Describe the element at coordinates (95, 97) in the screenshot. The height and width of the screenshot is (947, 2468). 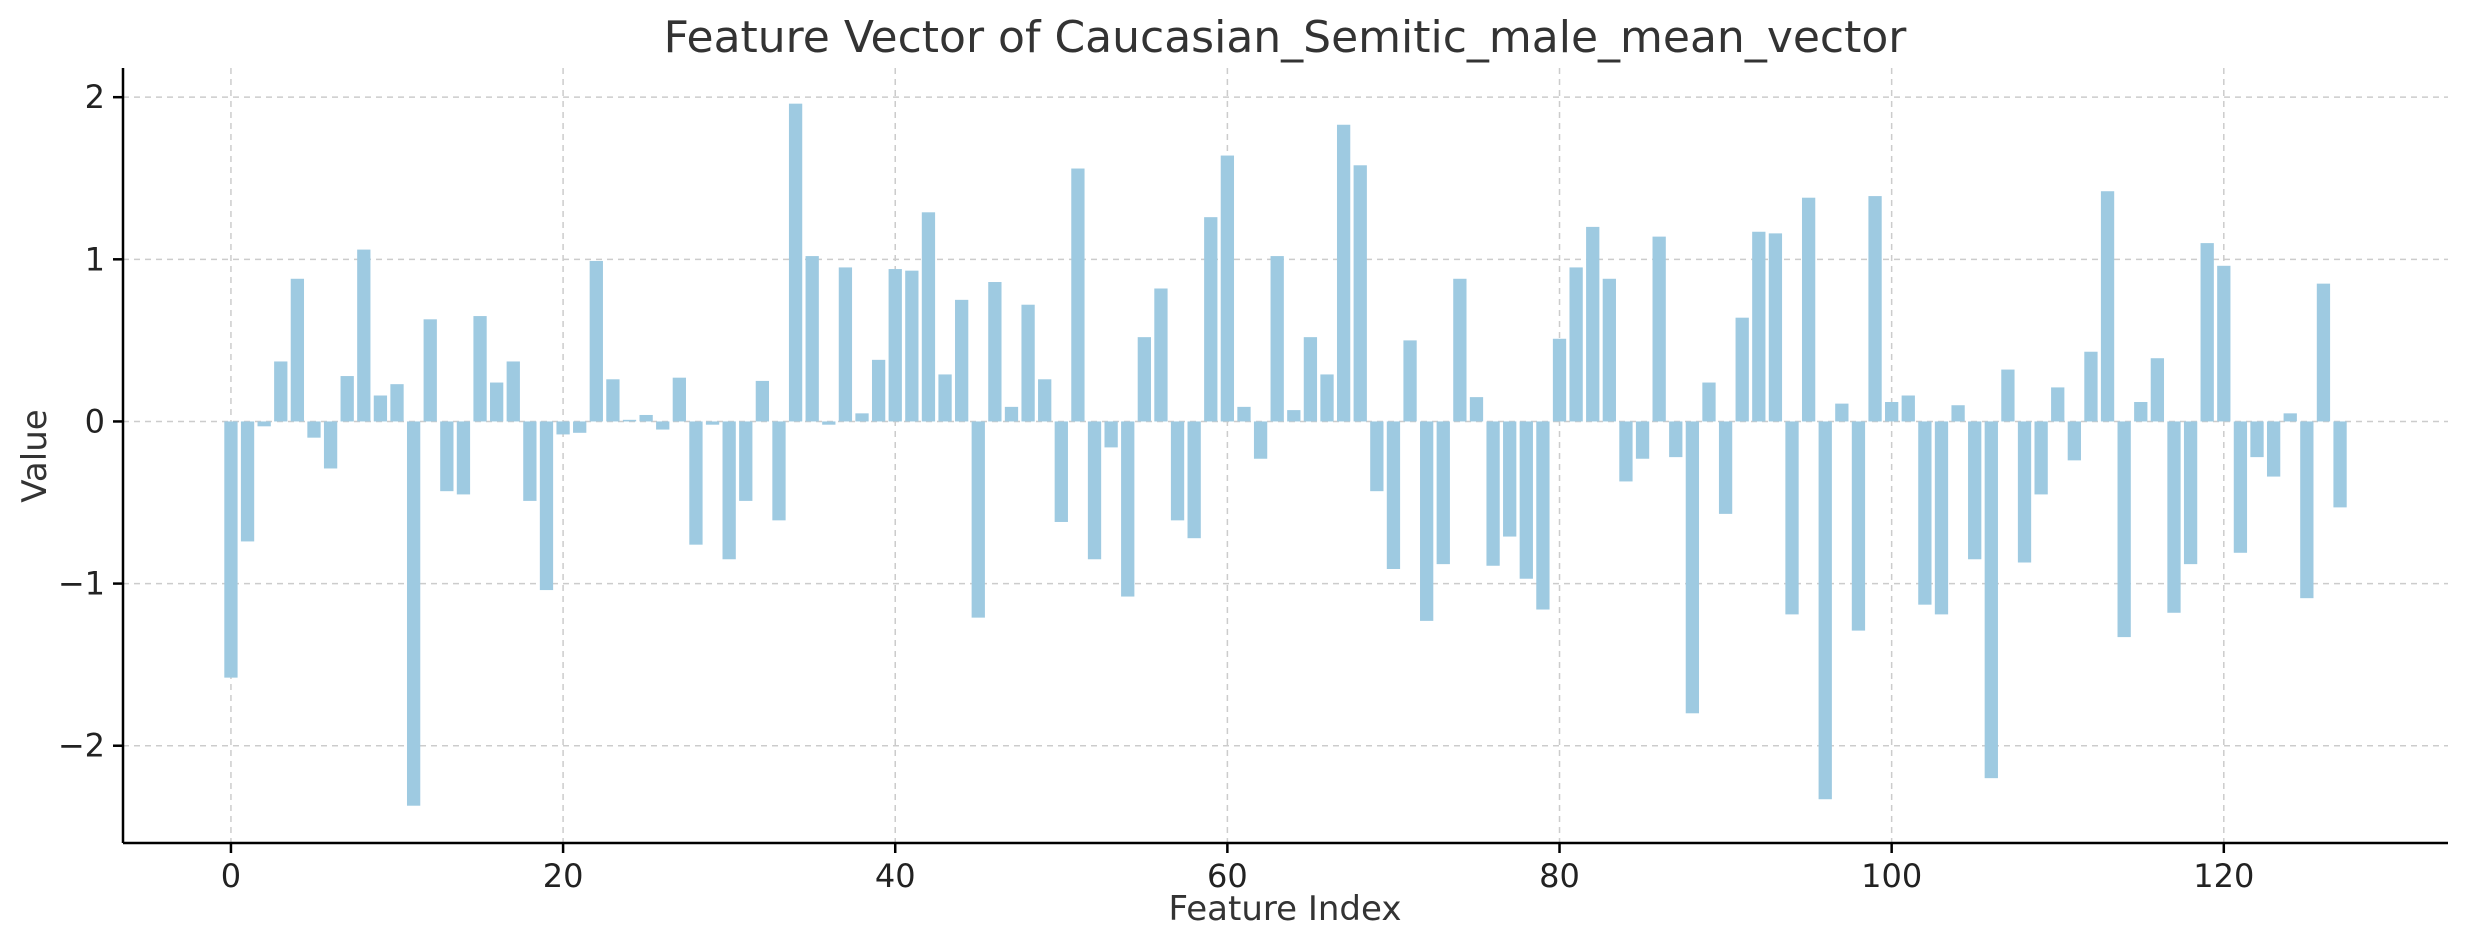
I see `y-tick-label: 2` at that location.